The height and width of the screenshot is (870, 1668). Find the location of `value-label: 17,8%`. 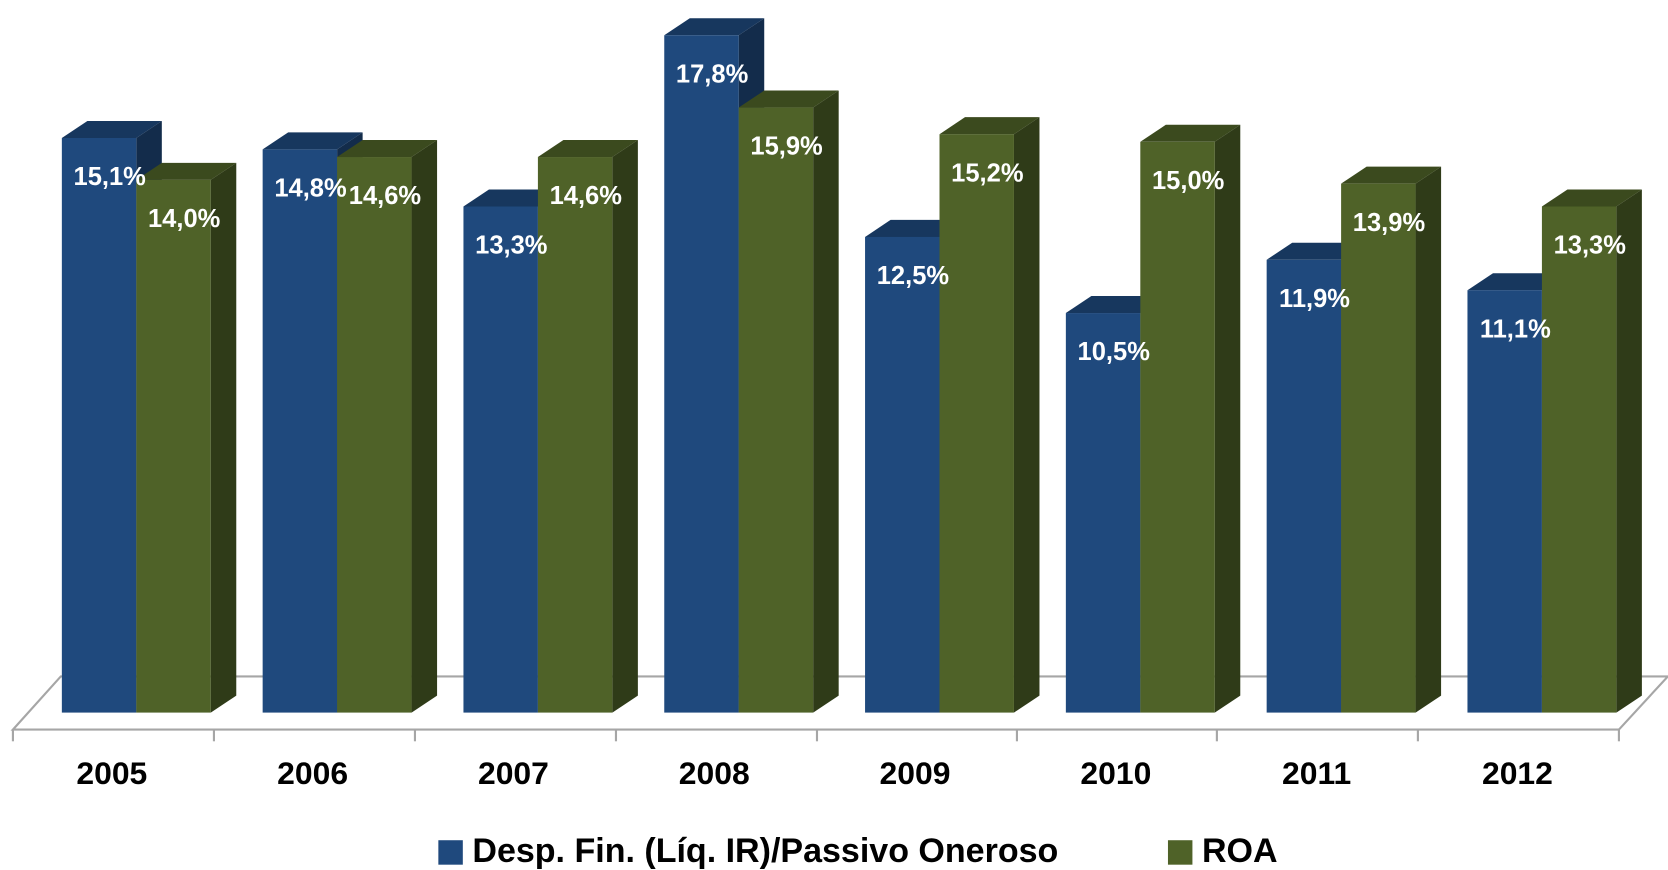

value-label: 17,8% is located at coordinates (712, 74).